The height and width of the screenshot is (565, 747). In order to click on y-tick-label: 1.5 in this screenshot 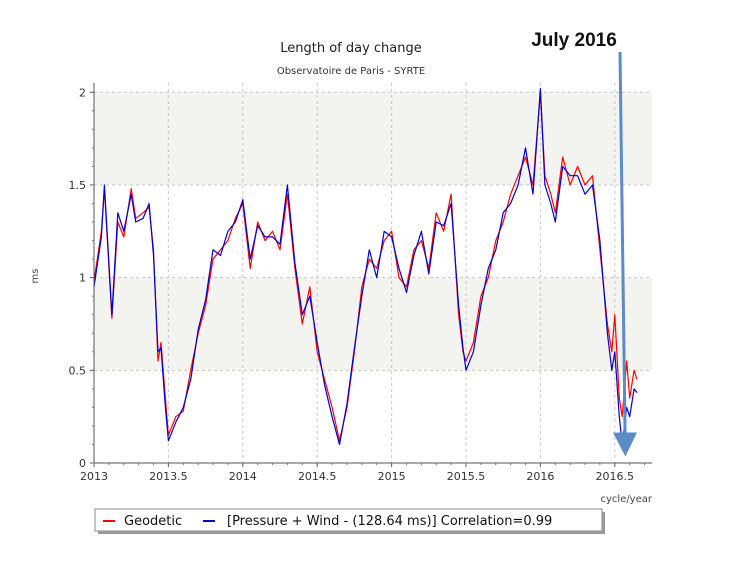, I will do `click(78, 185)`.